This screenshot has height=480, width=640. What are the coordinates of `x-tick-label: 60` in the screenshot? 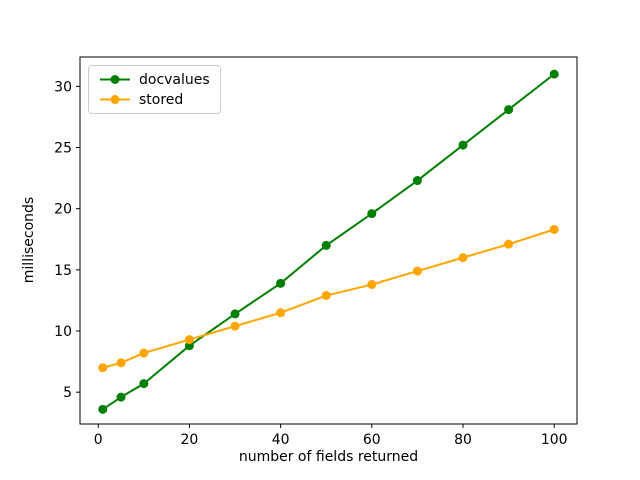 It's located at (372, 440).